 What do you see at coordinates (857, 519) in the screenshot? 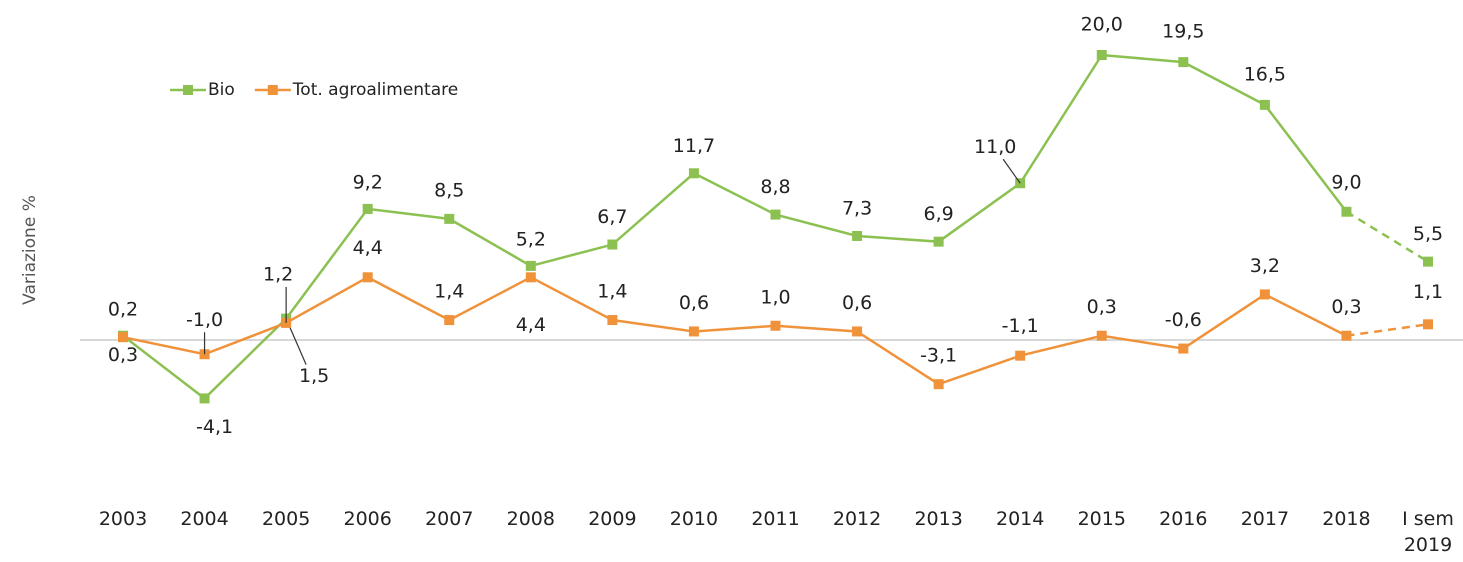
I see `x-tick-label: 2012` at bounding box center [857, 519].